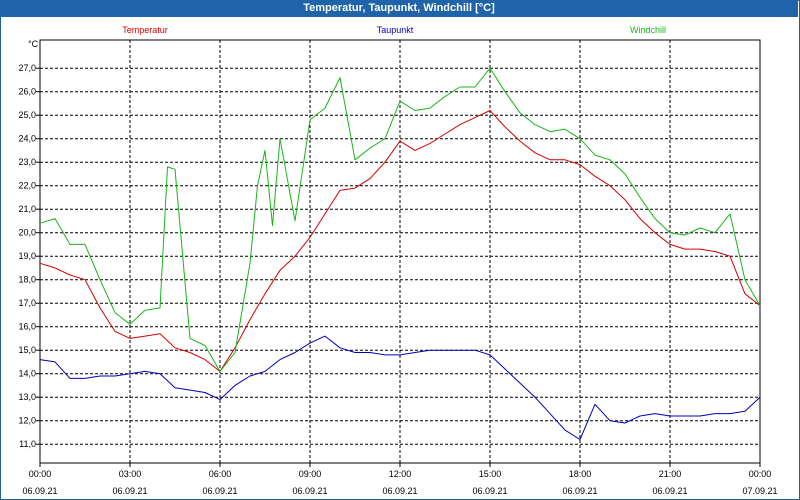  Describe the element at coordinates (27, 303) in the screenshot. I see `y-tick-label: 17,0` at that location.